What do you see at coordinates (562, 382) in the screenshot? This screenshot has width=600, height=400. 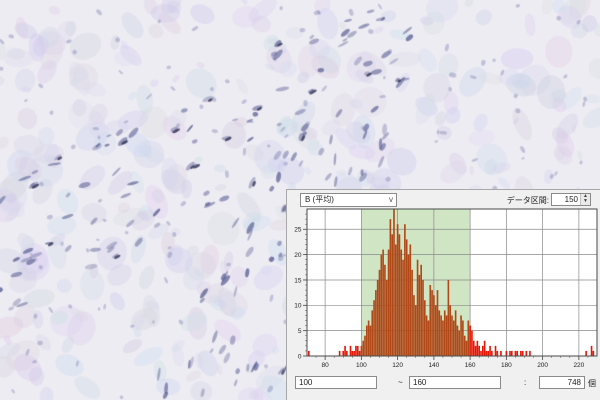 I see `count-field` at bounding box center [562, 382].